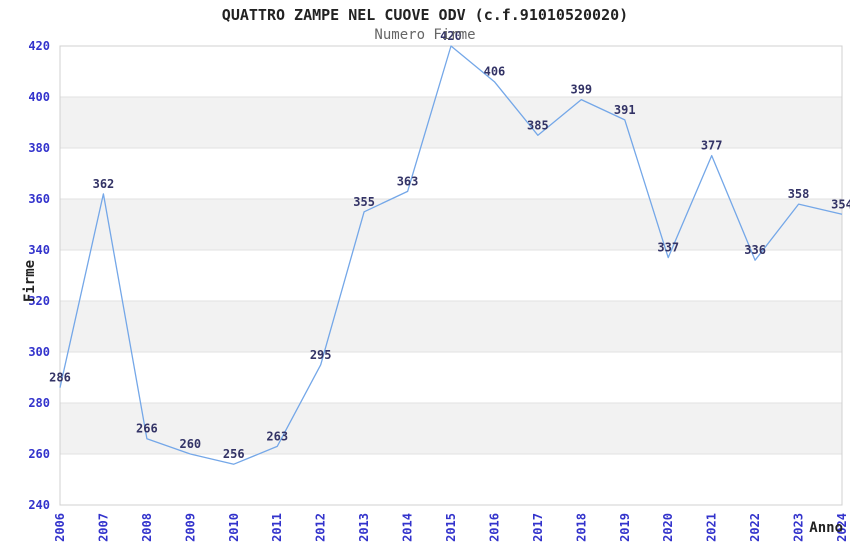 The image size is (850, 550). What do you see at coordinates (103, 527) in the screenshot?
I see `x-tick-label: 2007` at bounding box center [103, 527].